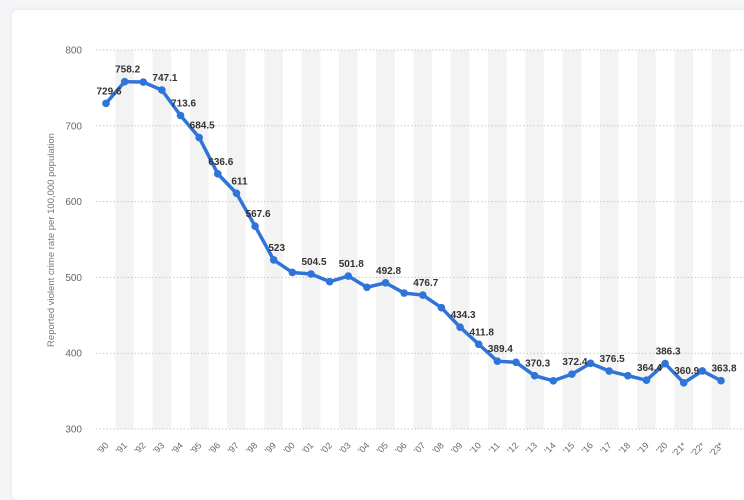 The image size is (744, 500). I want to click on x-tick-label: '97, so click(233, 447).